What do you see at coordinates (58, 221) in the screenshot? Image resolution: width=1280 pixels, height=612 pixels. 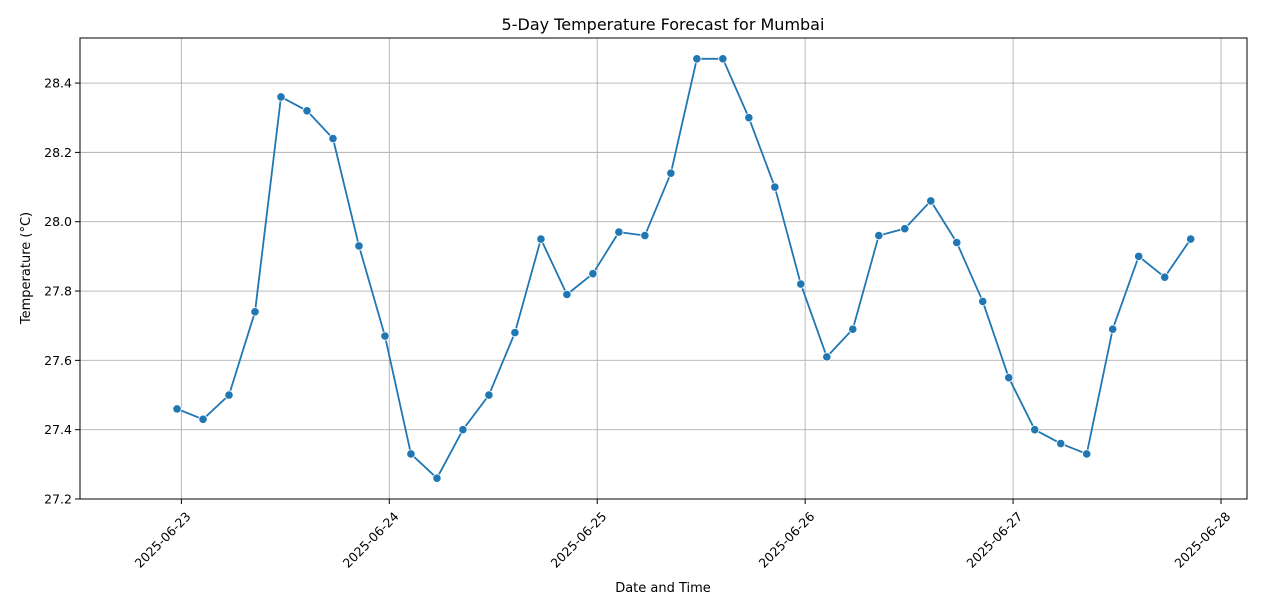 I see `y-tick-label: 28.0` at bounding box center [58, 221].